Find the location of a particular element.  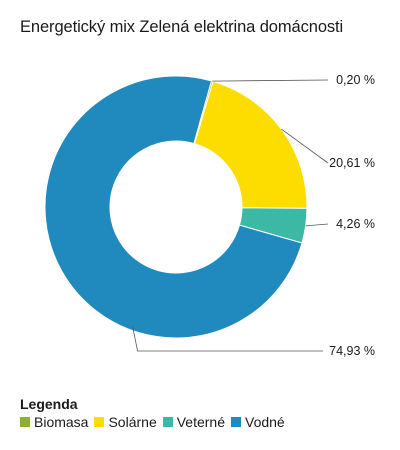

legend: Biomasa Solárne Veterné Vodné is located at coordinates (155, 422).